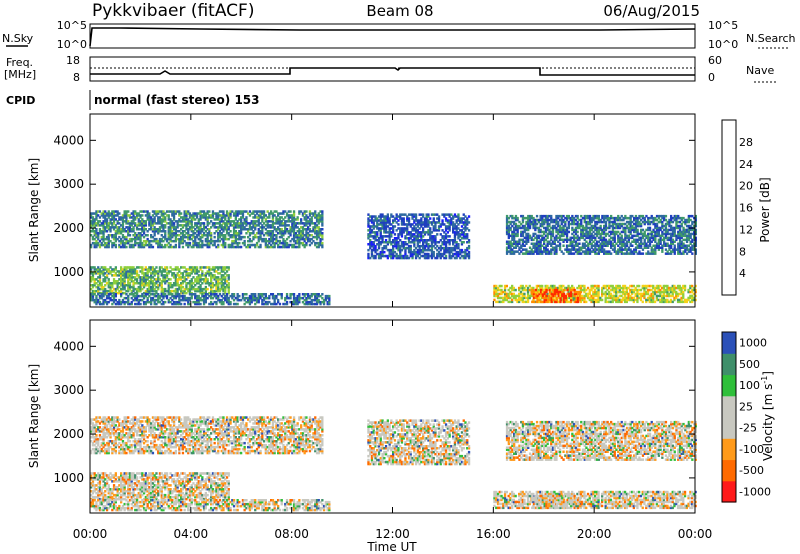  Describe the element at coordinates (20, 74) in the screenshot. I see `freq-label-2: [MHz]` at that location.